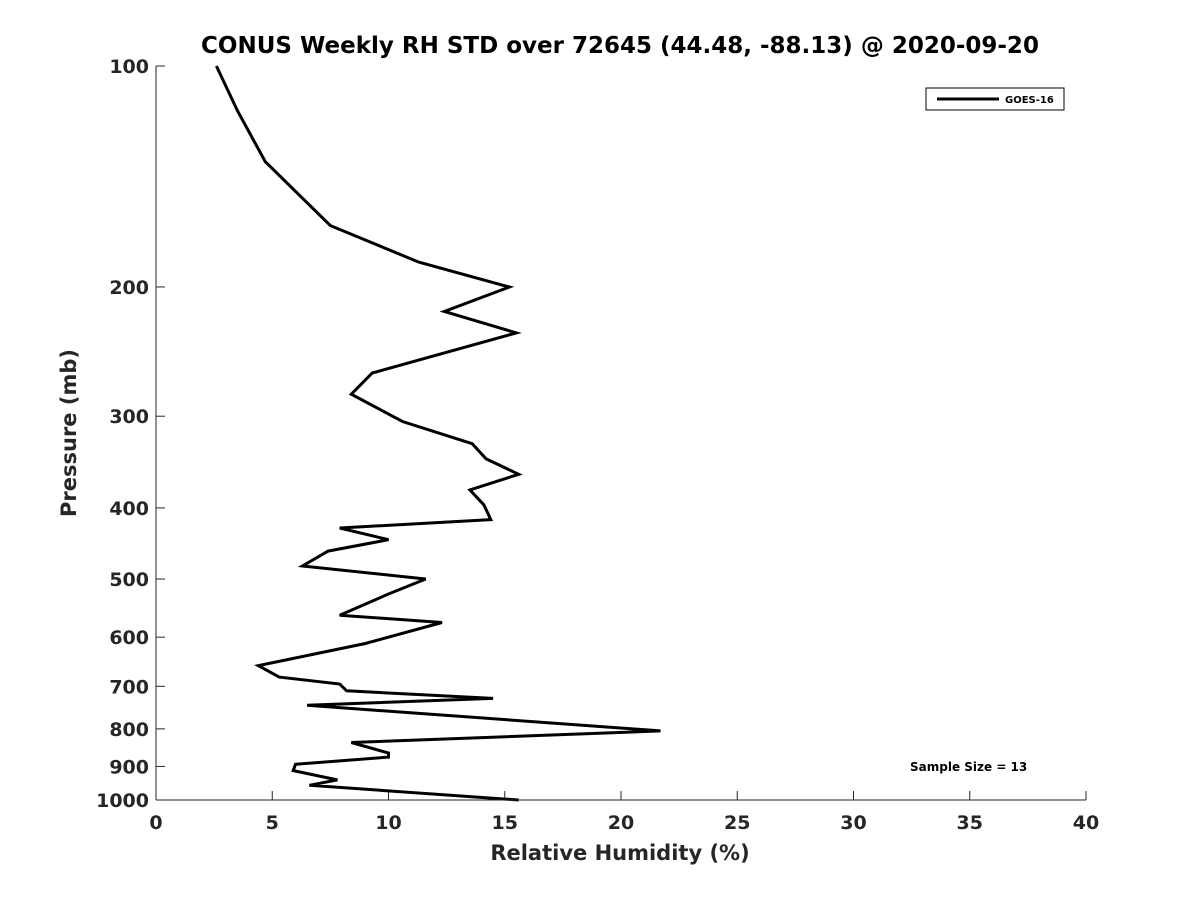 The image size is (1200, 900). I want to click on y-tick-label: 600, so click(129, 638).